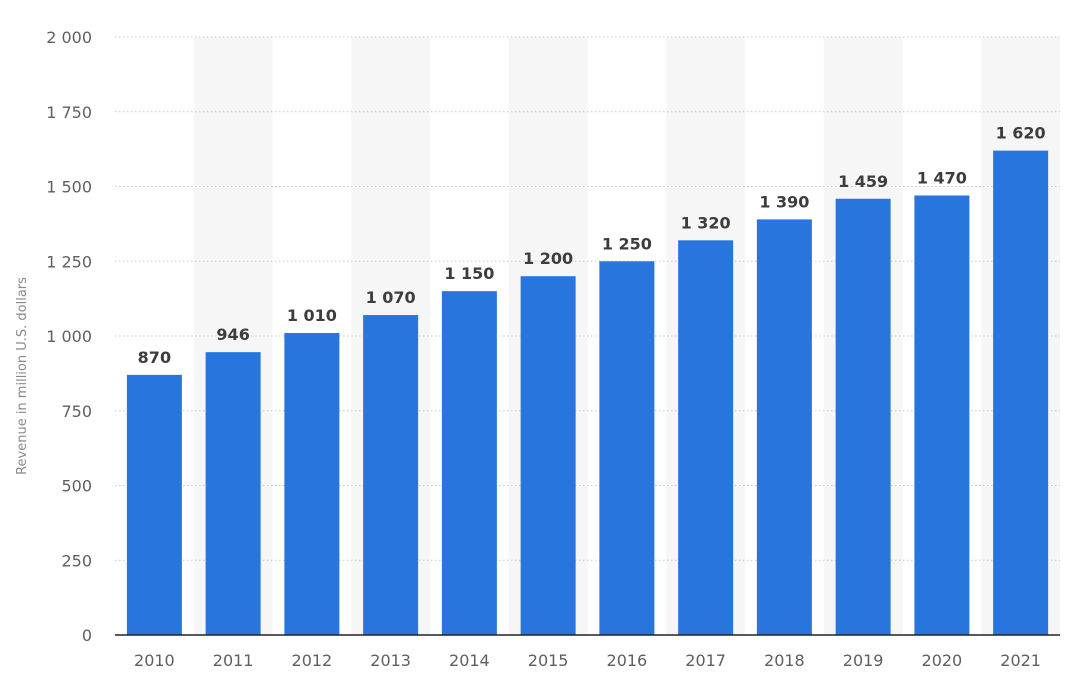 Image resolution: width=1080 pixels, height=690 pixels. Describe the element at coordinates (233, 660) in the screenshot. I see `x-tick-label: 2011` at that location.